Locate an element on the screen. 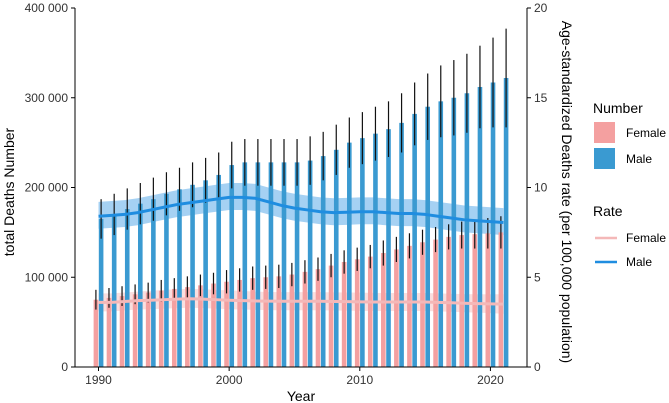 The image size is (669, 403). legend-swatch-female-number is located at coordinates (604, 132).